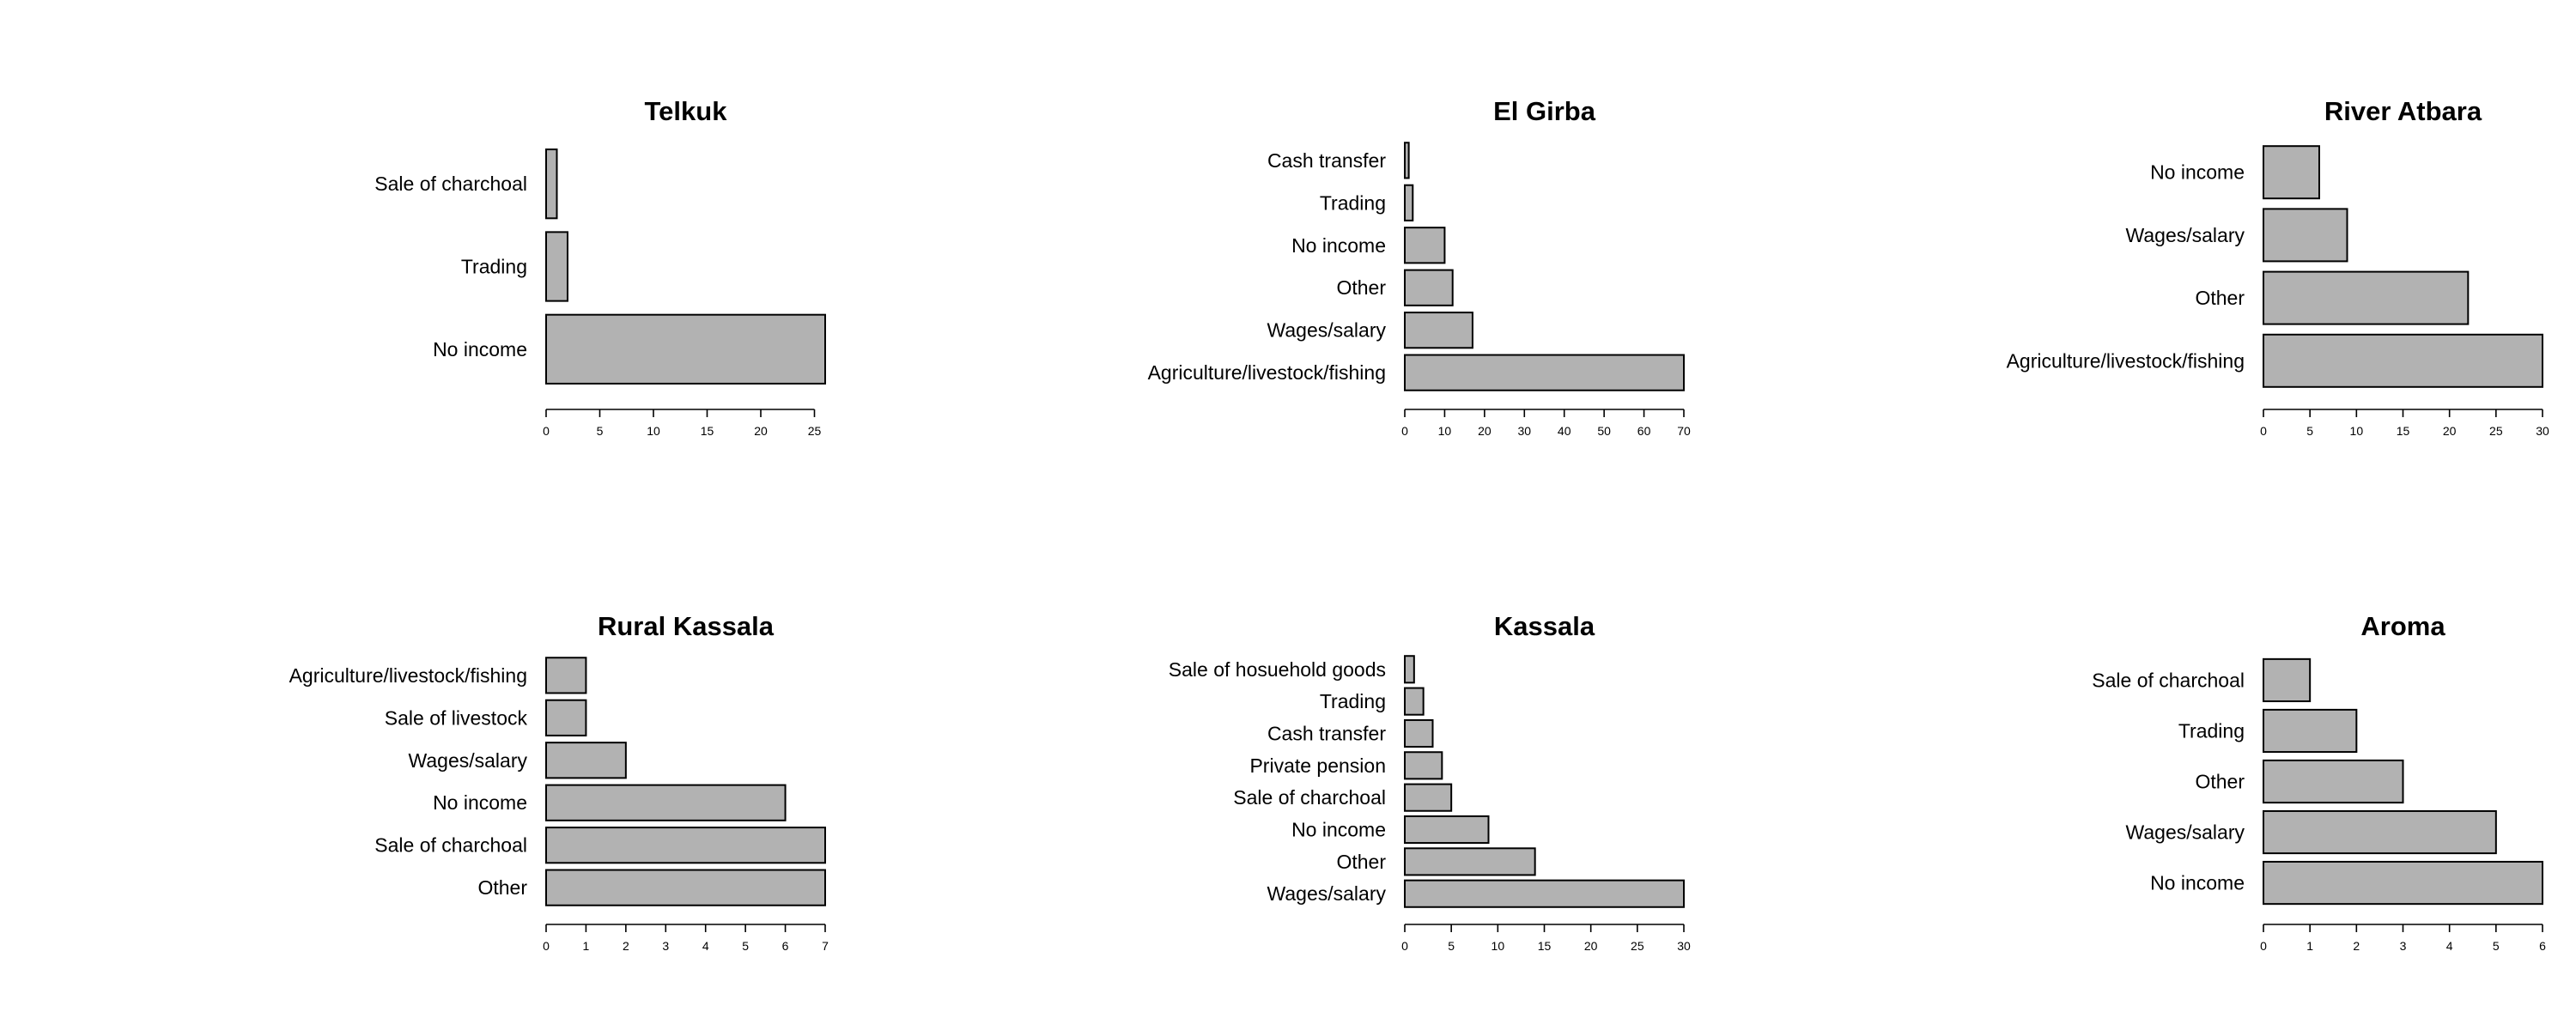  Describe the element at coordinates (825, 946) in the screenshot. I see `x-tick-label: 7` at that location.